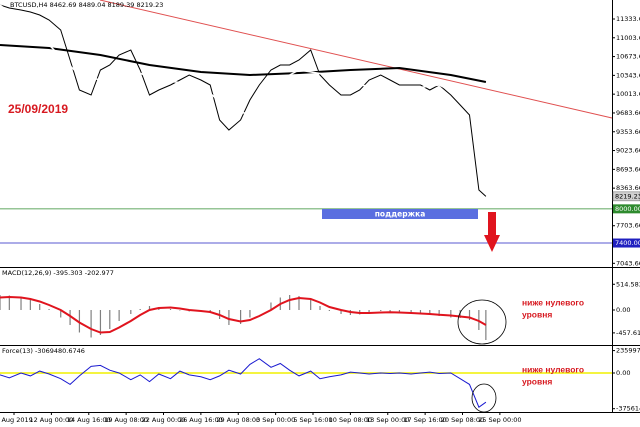 The height and width of the screenshot is (427, 640). Describe the element at coordinates (126, 420) in the screenshot. I see `x-tick-label: 19 Aug 08:00` at that location.